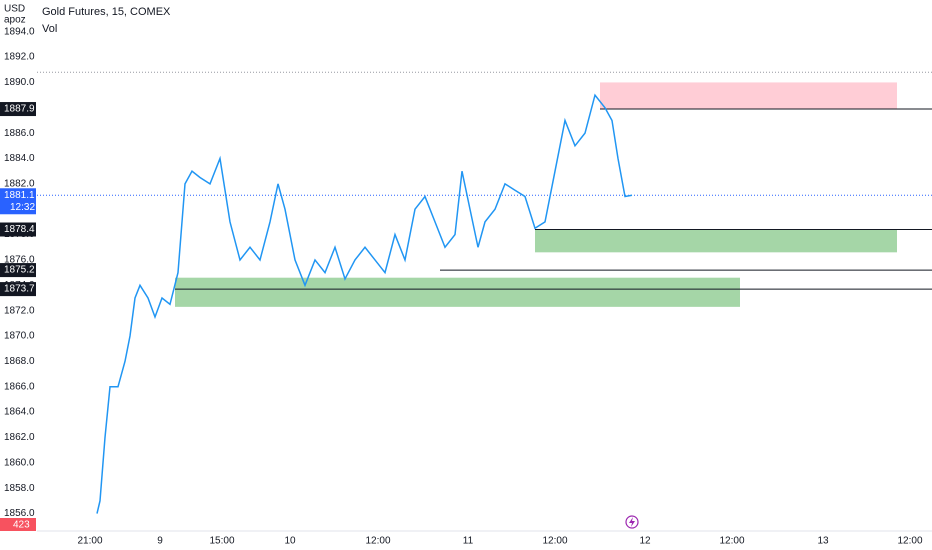 Image resolution: width=932 pixels, height=550 pixels. I want to click on price-tag-label: 1875.2, so click(19, 270).